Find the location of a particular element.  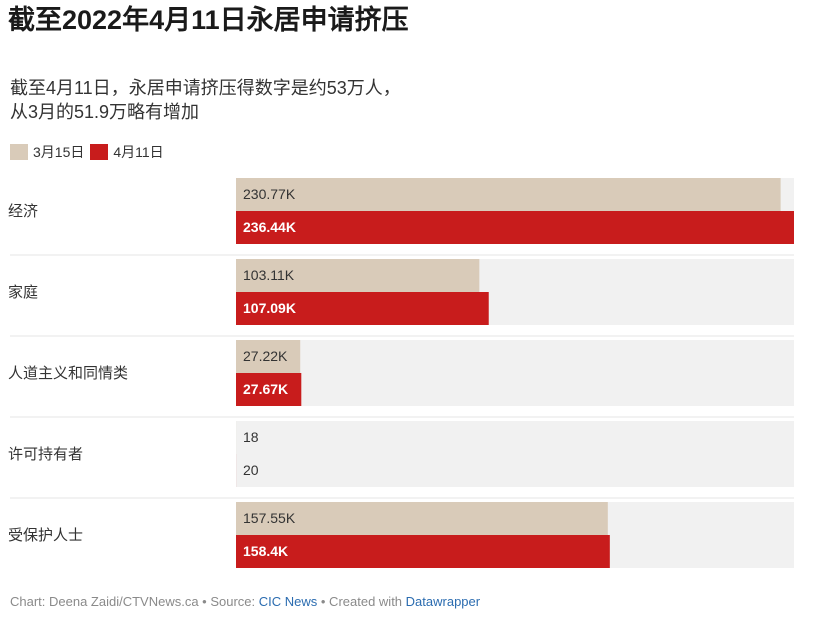

category-label: 经济 is located at coordinates (23, 211).